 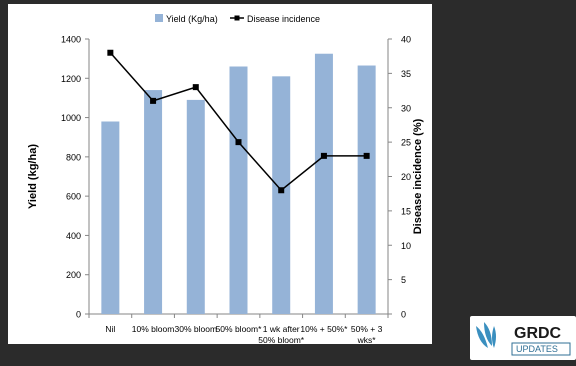 I want to click on y-tick-label: 1000, so click(x=71, y=118).